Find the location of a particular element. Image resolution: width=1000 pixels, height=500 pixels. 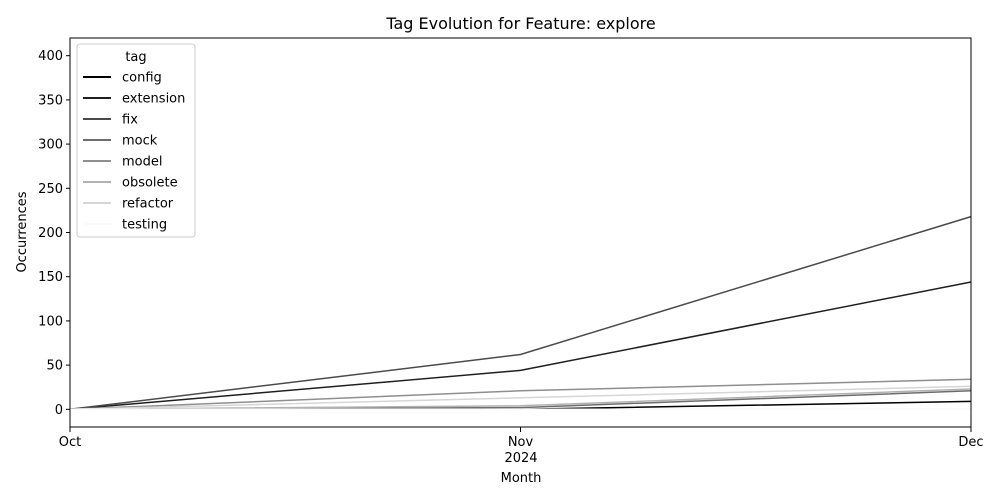

x-axis-year-label: 2024 is located at coordinates (520, 458).